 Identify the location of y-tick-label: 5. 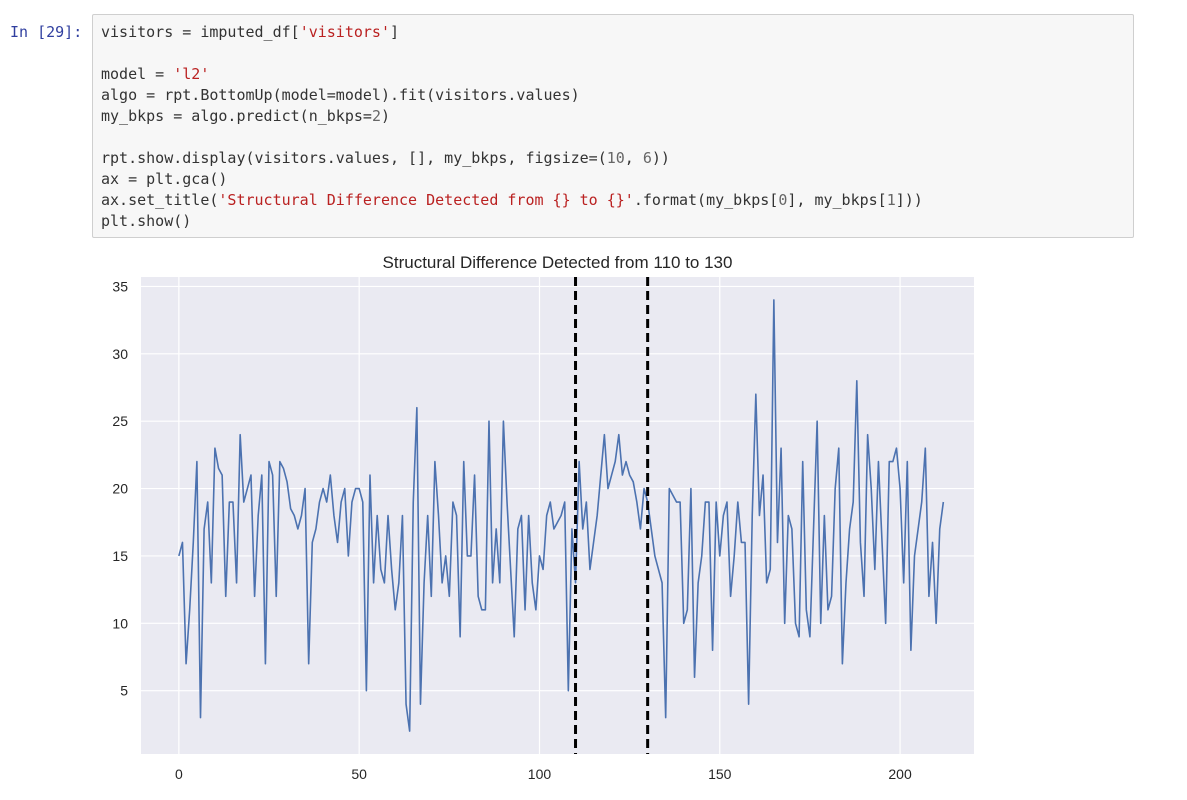
(124, 691).